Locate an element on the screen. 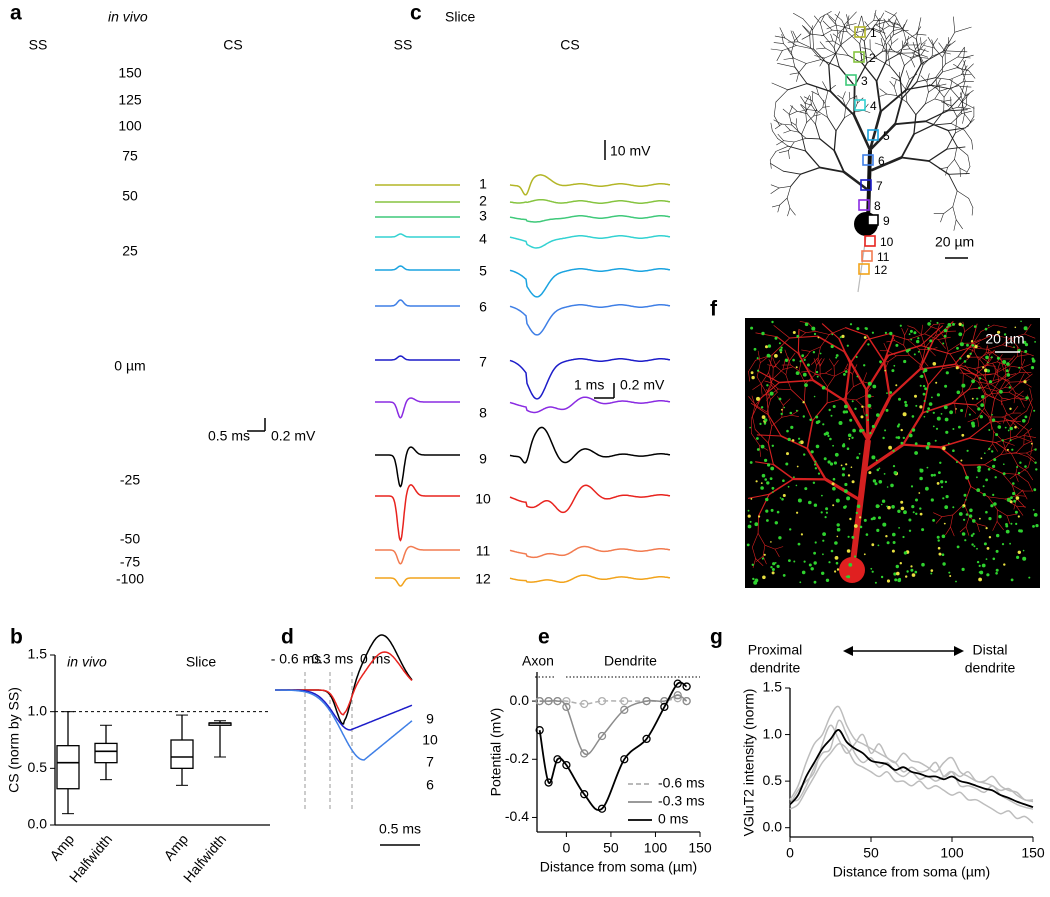  x-tick-label: 50 is located at coordinates (611, 848).